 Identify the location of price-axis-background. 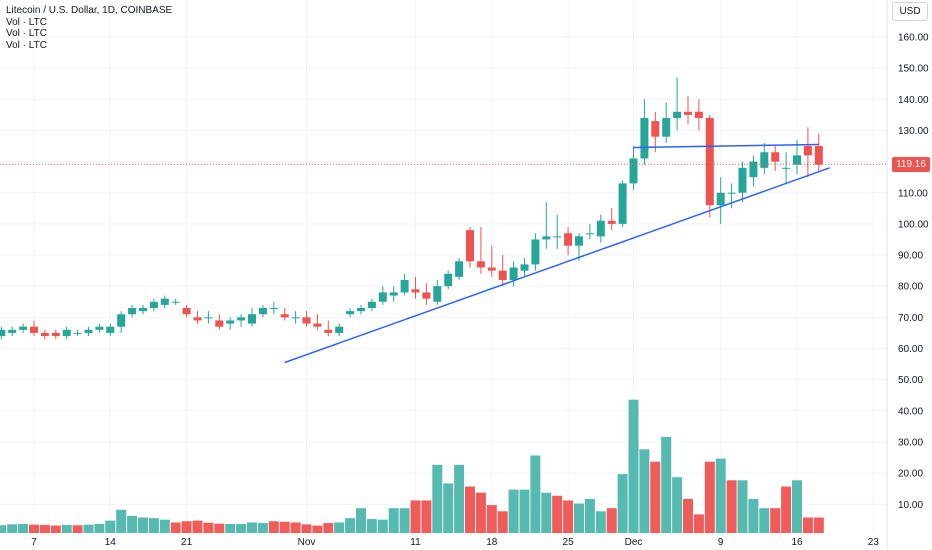
(909, 275).